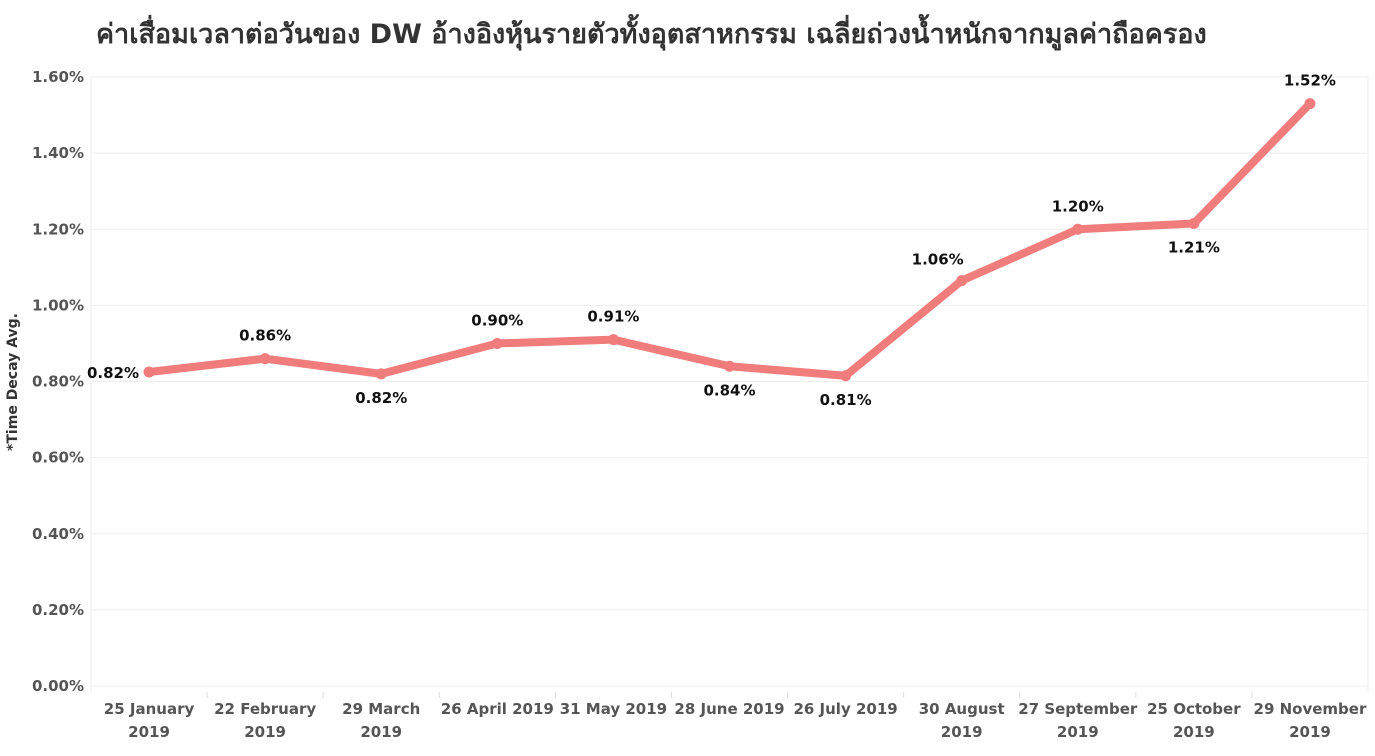 The height and width of the screenshot is (756, 1375). I want to click on x-tick-label: 31 May 2019, so click(613, 709).